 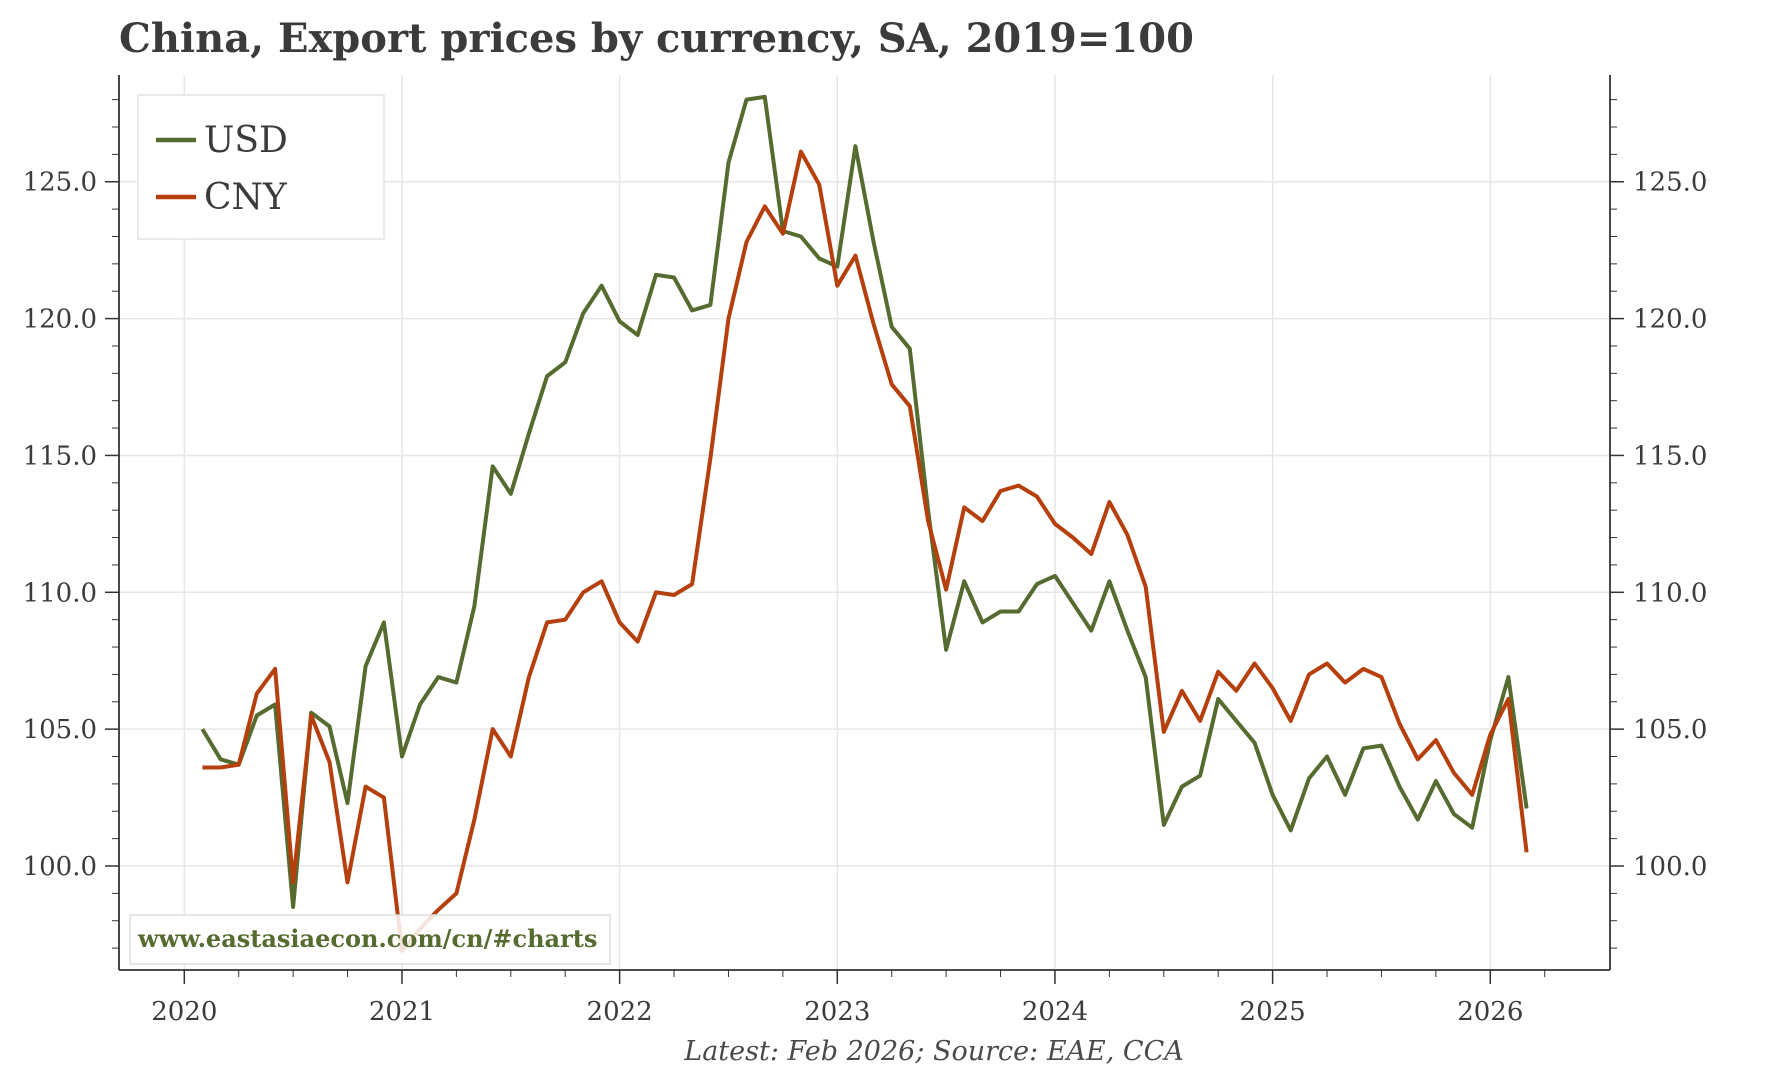 What do you see at coordinates (1490, 1012) in the screenshot?
I see `x-tick-label: 2026` at bounding box center [1490, 1012].